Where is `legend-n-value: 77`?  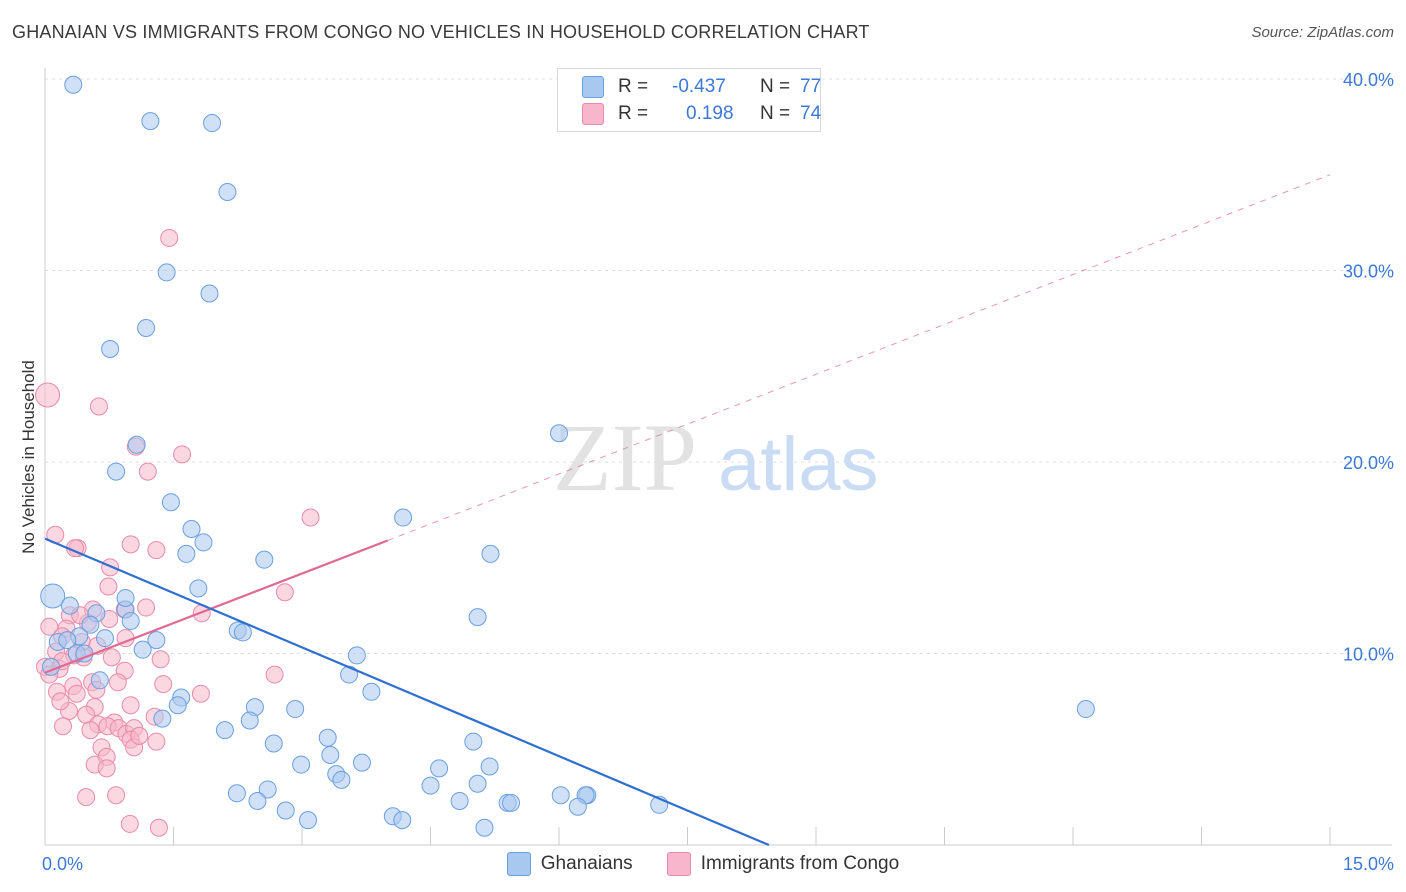
legend-n-value: 77 is located at coordinates (811, 86).